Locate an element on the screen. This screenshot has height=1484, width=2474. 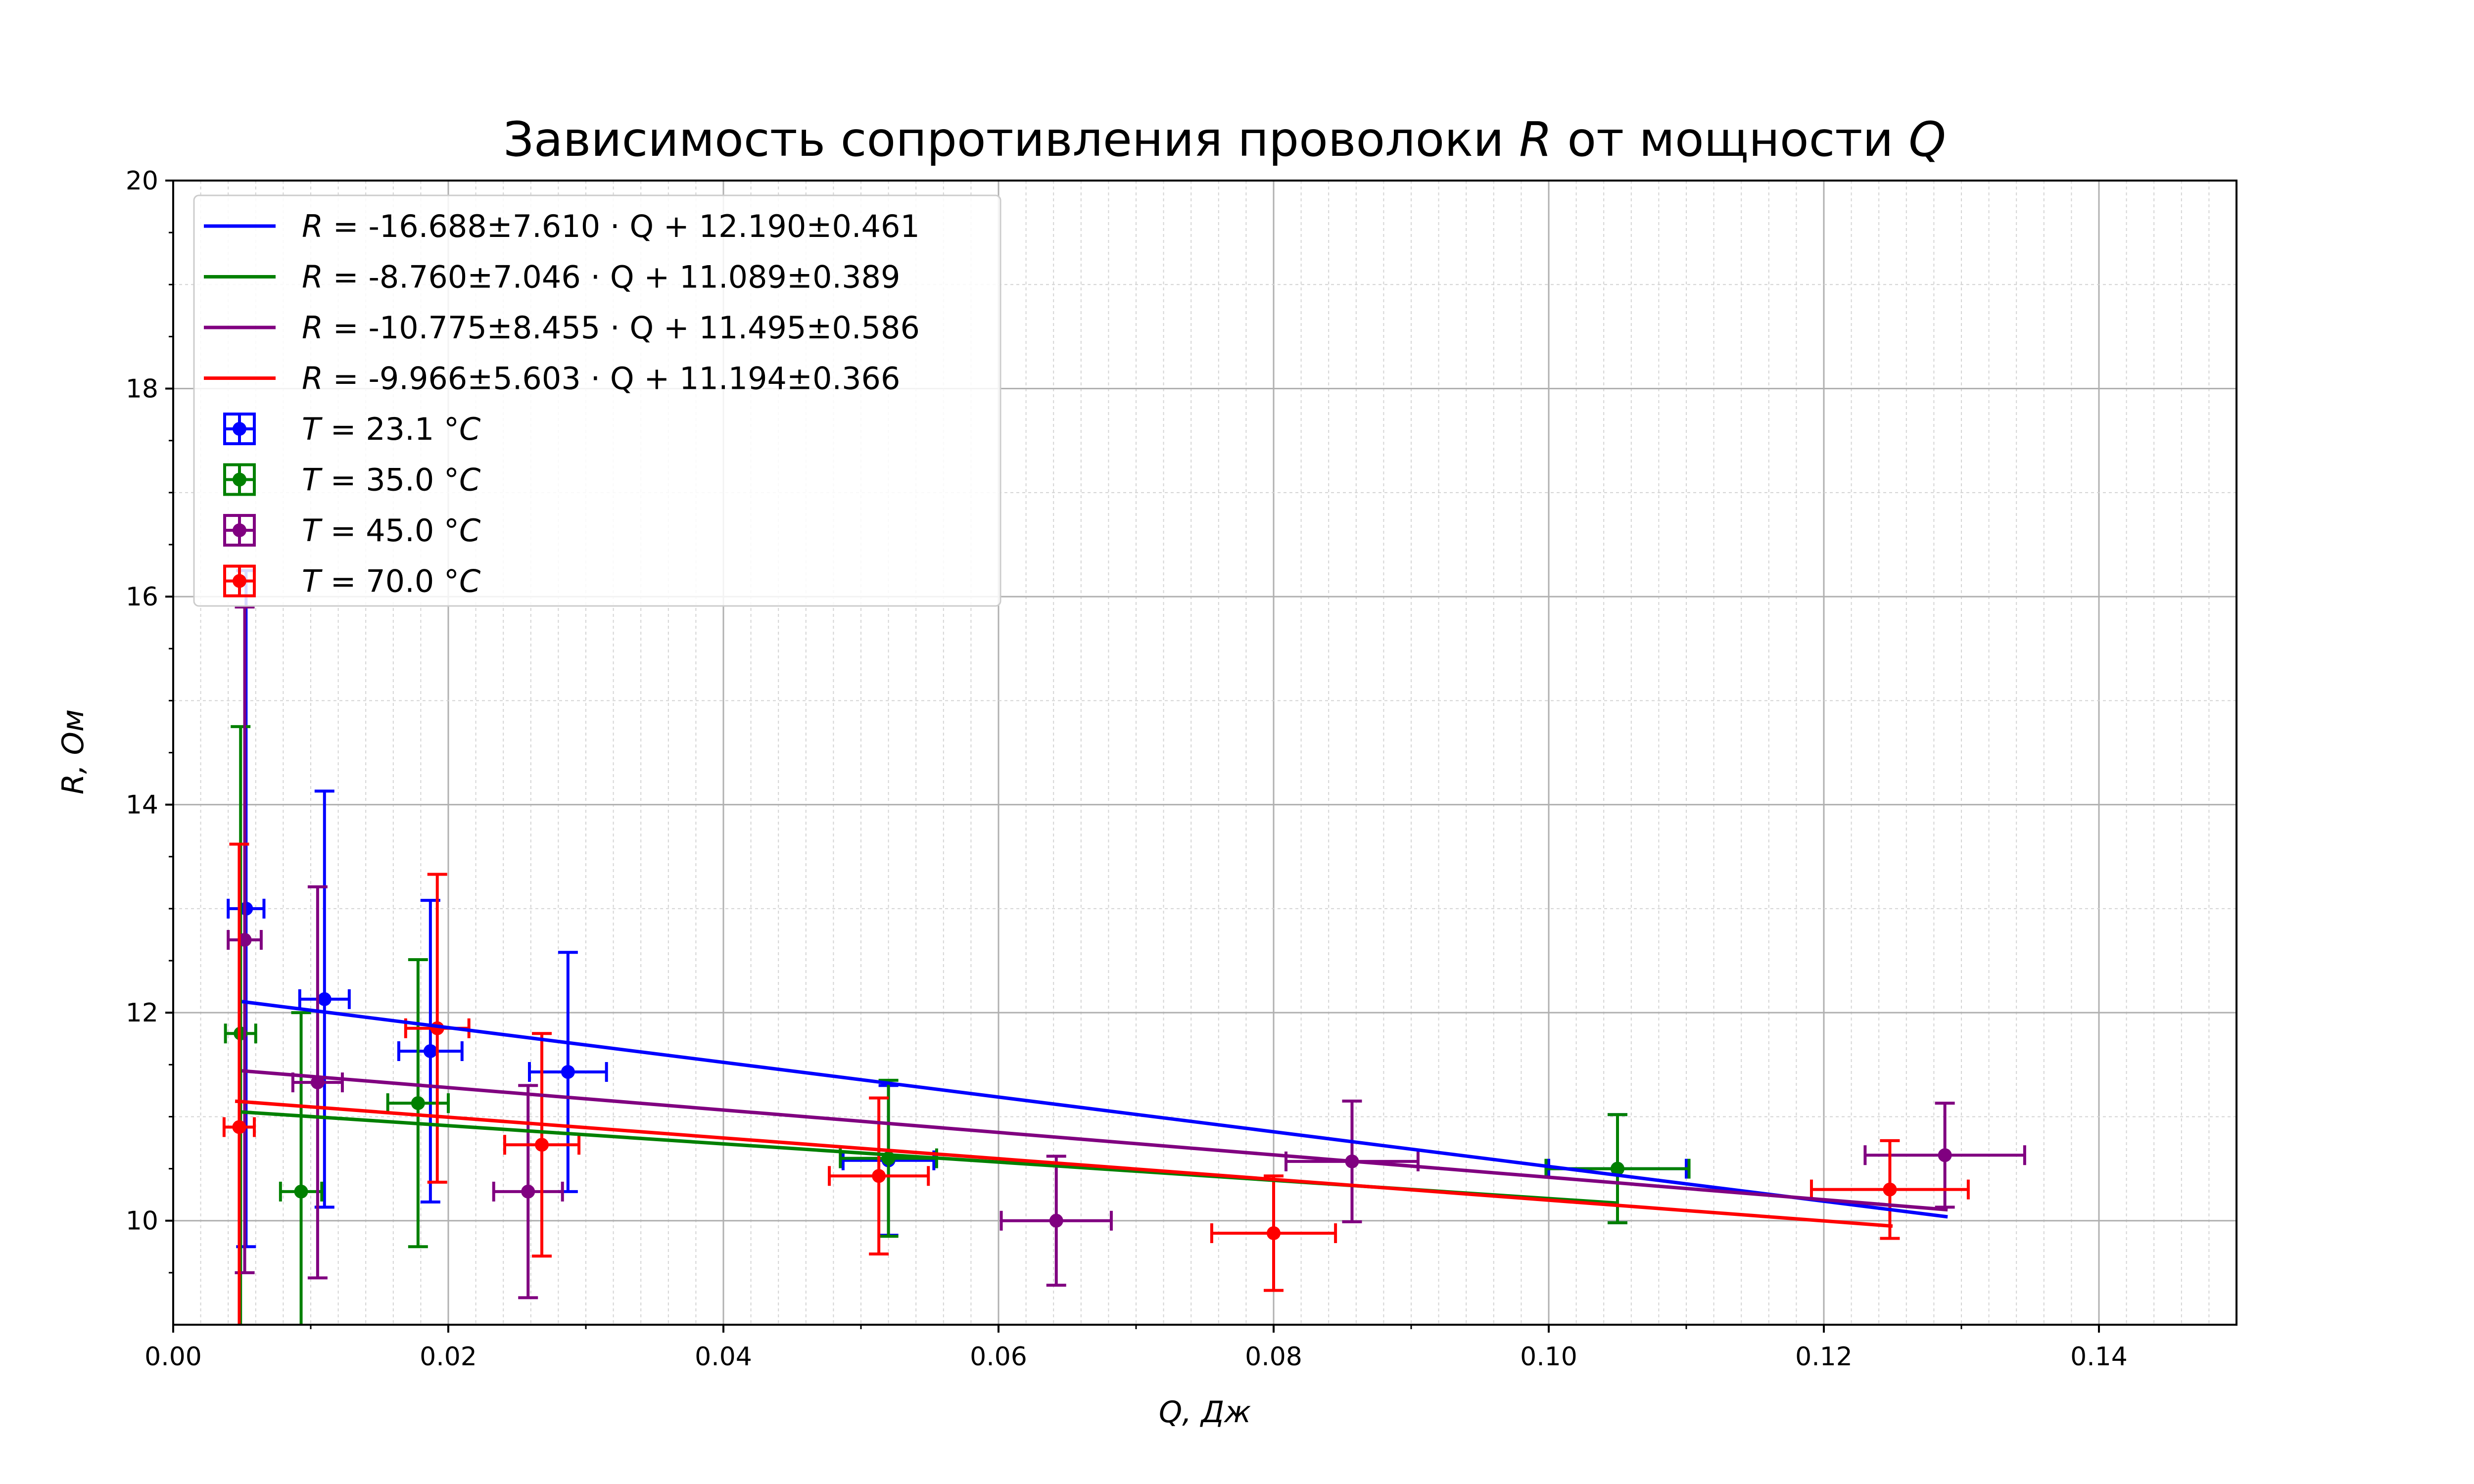
x-axis-title: Q, Дж is located at coordinates (1205, 1412).